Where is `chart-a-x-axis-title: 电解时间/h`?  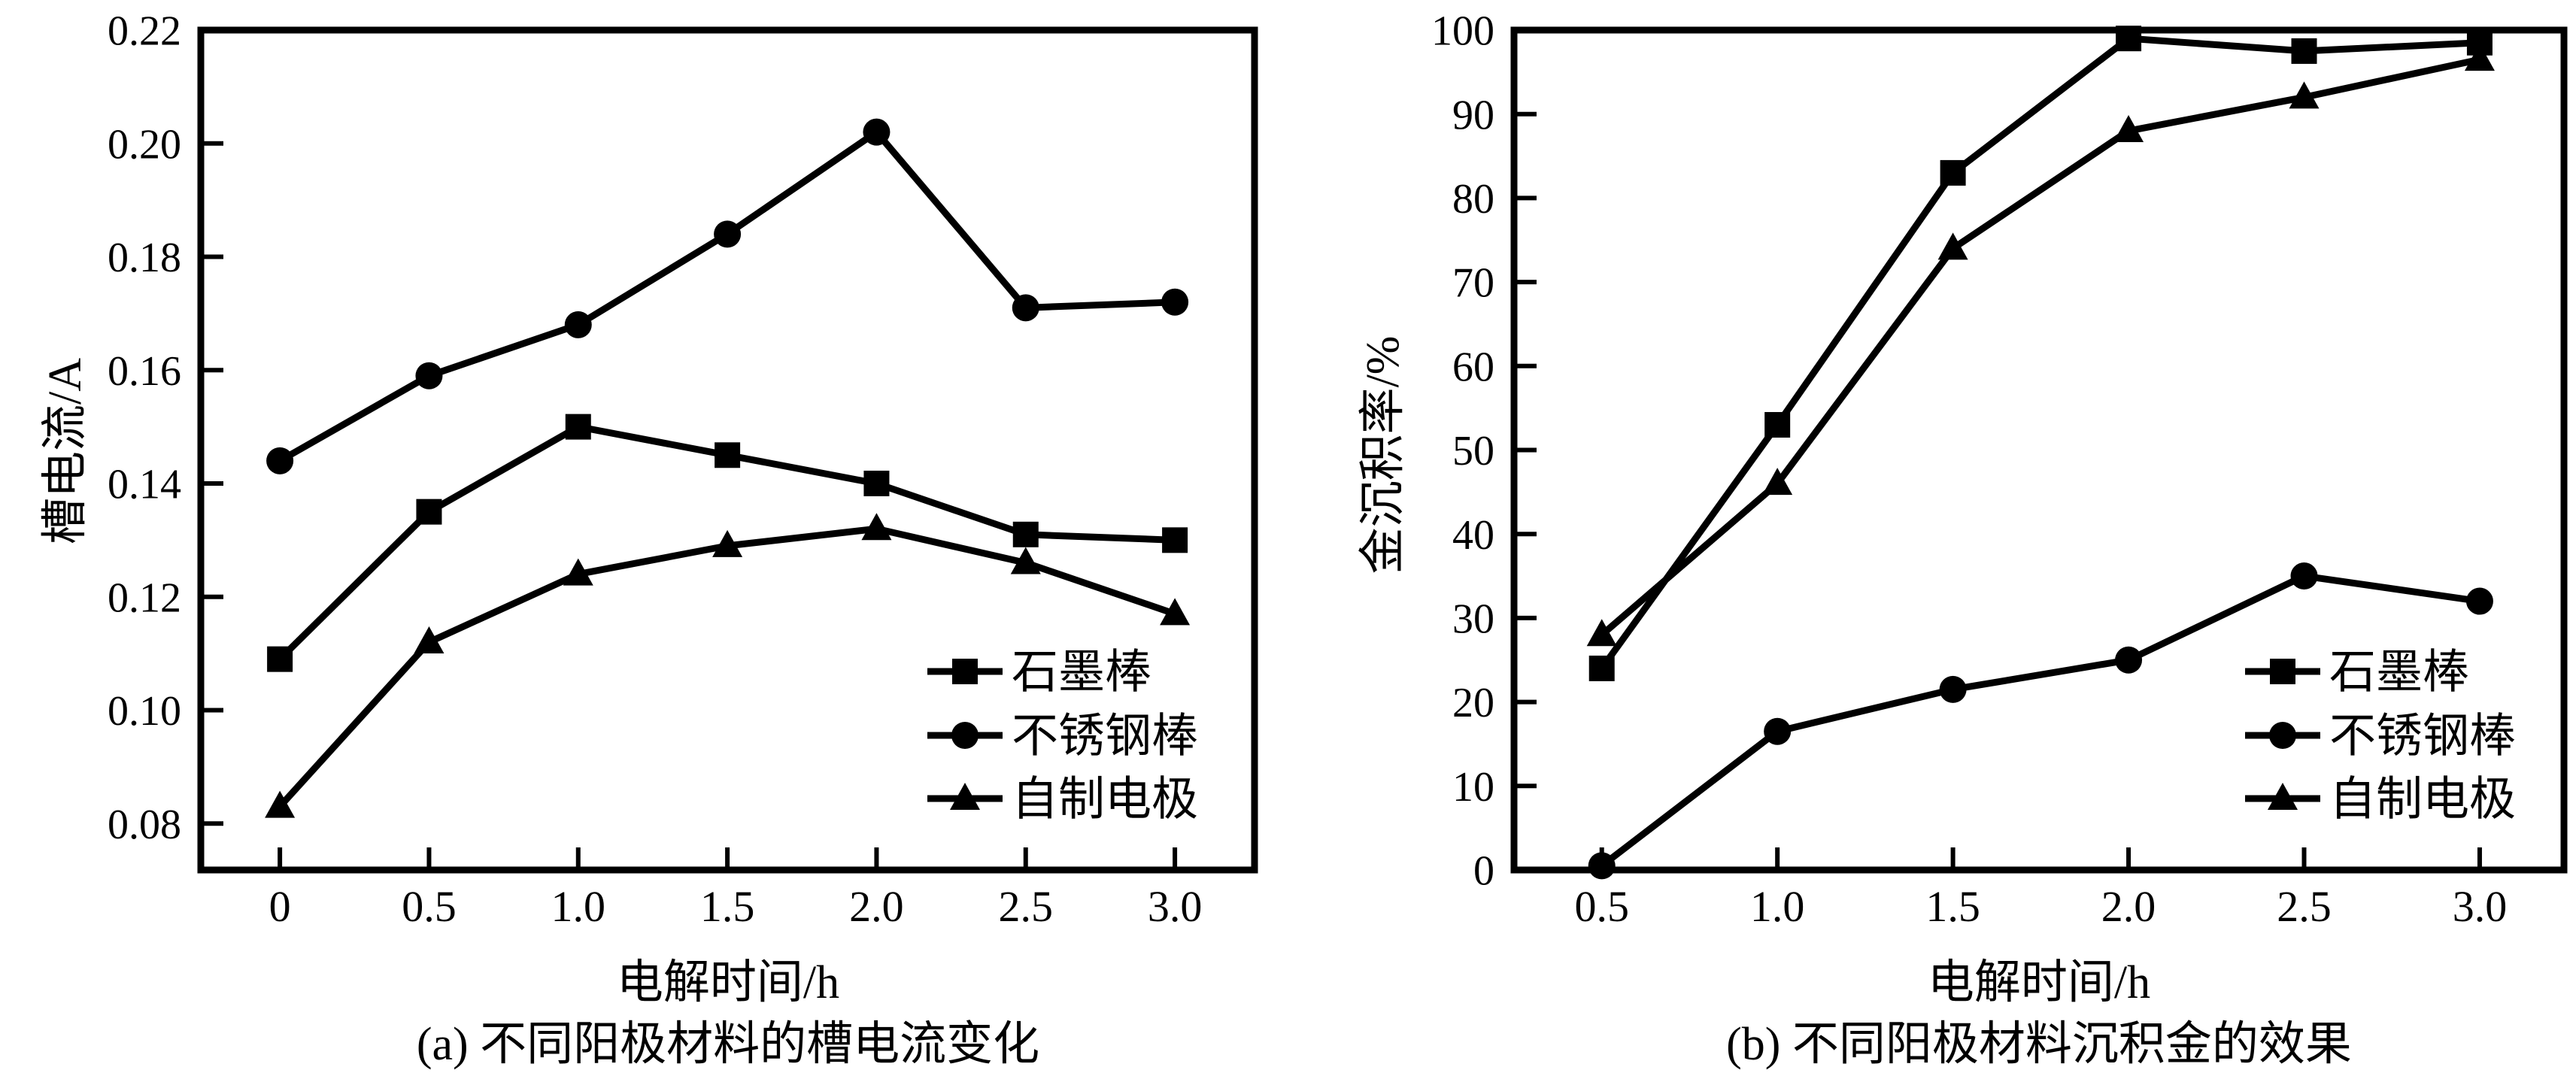
chart-a-x-axis-title: 电解时间/h is located at coordinates (728, 983).